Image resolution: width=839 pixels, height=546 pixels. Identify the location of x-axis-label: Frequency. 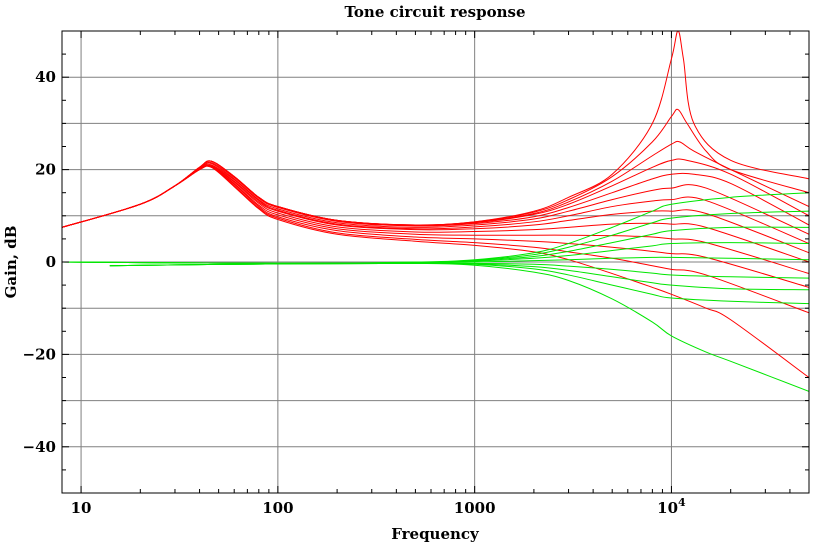
(435, 534).